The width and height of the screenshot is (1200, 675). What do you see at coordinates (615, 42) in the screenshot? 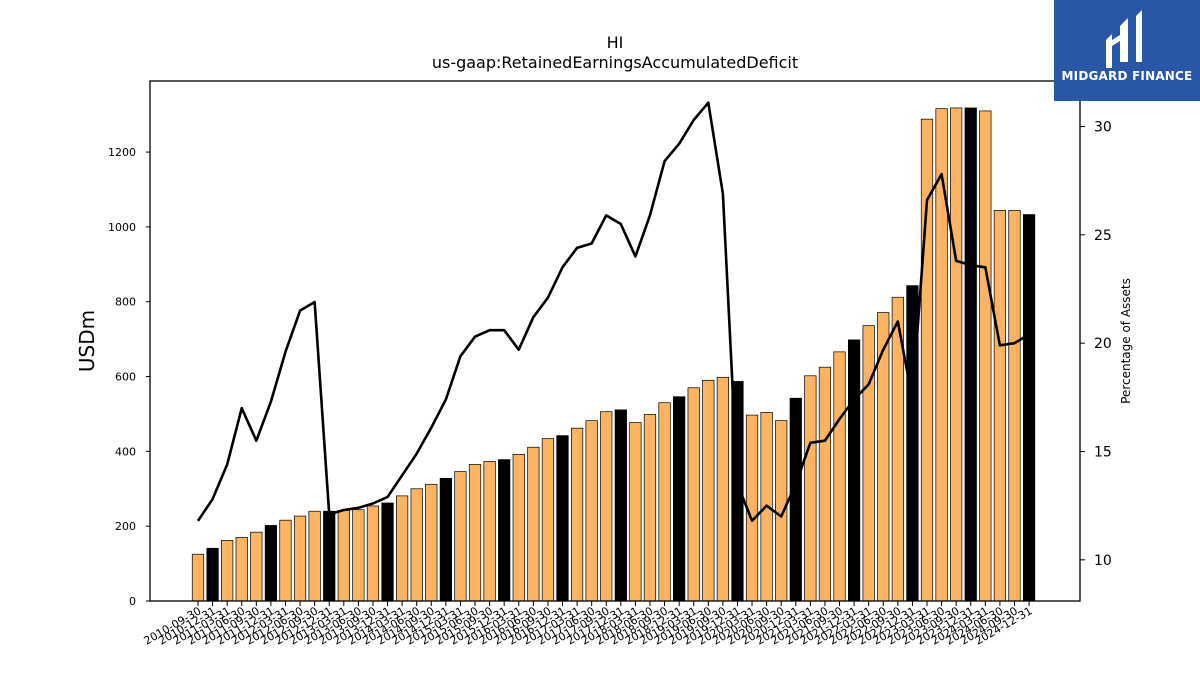
I see `chart-title: HI` at bounding box center [615, 42].